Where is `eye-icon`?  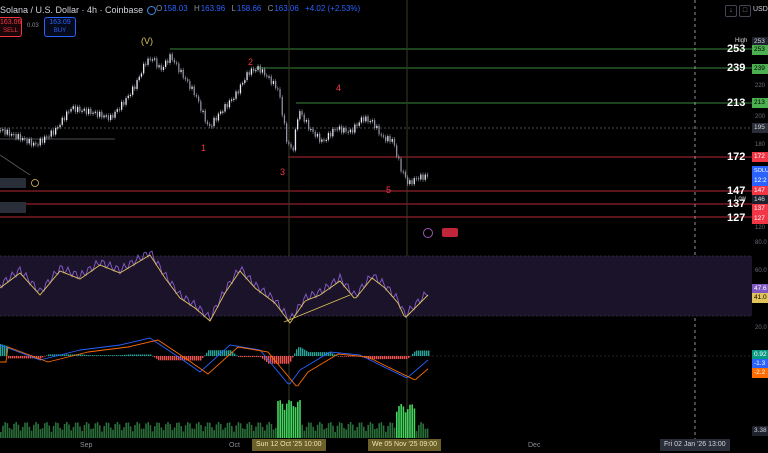 eye-icon is located at coordinates (152, 10).